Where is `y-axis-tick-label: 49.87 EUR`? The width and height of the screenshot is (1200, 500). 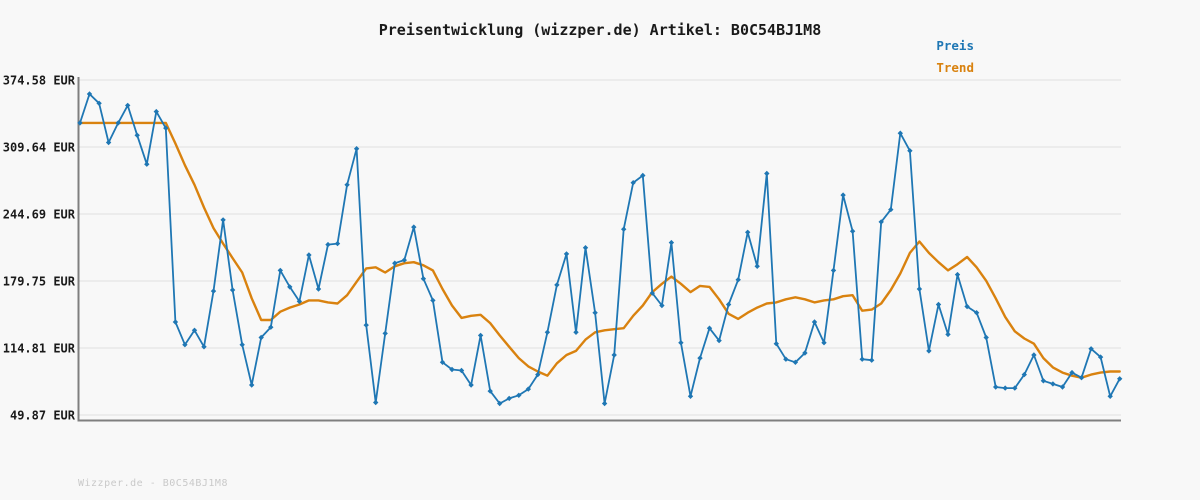
y-axis-tick-label: 49.87 EUR is located at coordinates (43, 416).